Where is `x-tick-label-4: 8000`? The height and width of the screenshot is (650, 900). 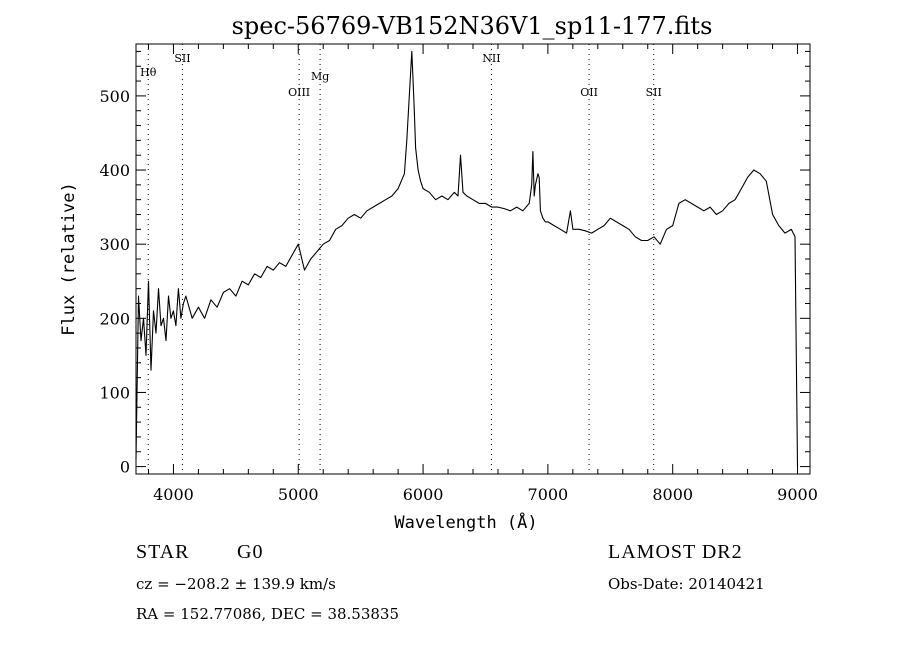
x-tick-label-4: 8000 is located at coordinates (672, 494).